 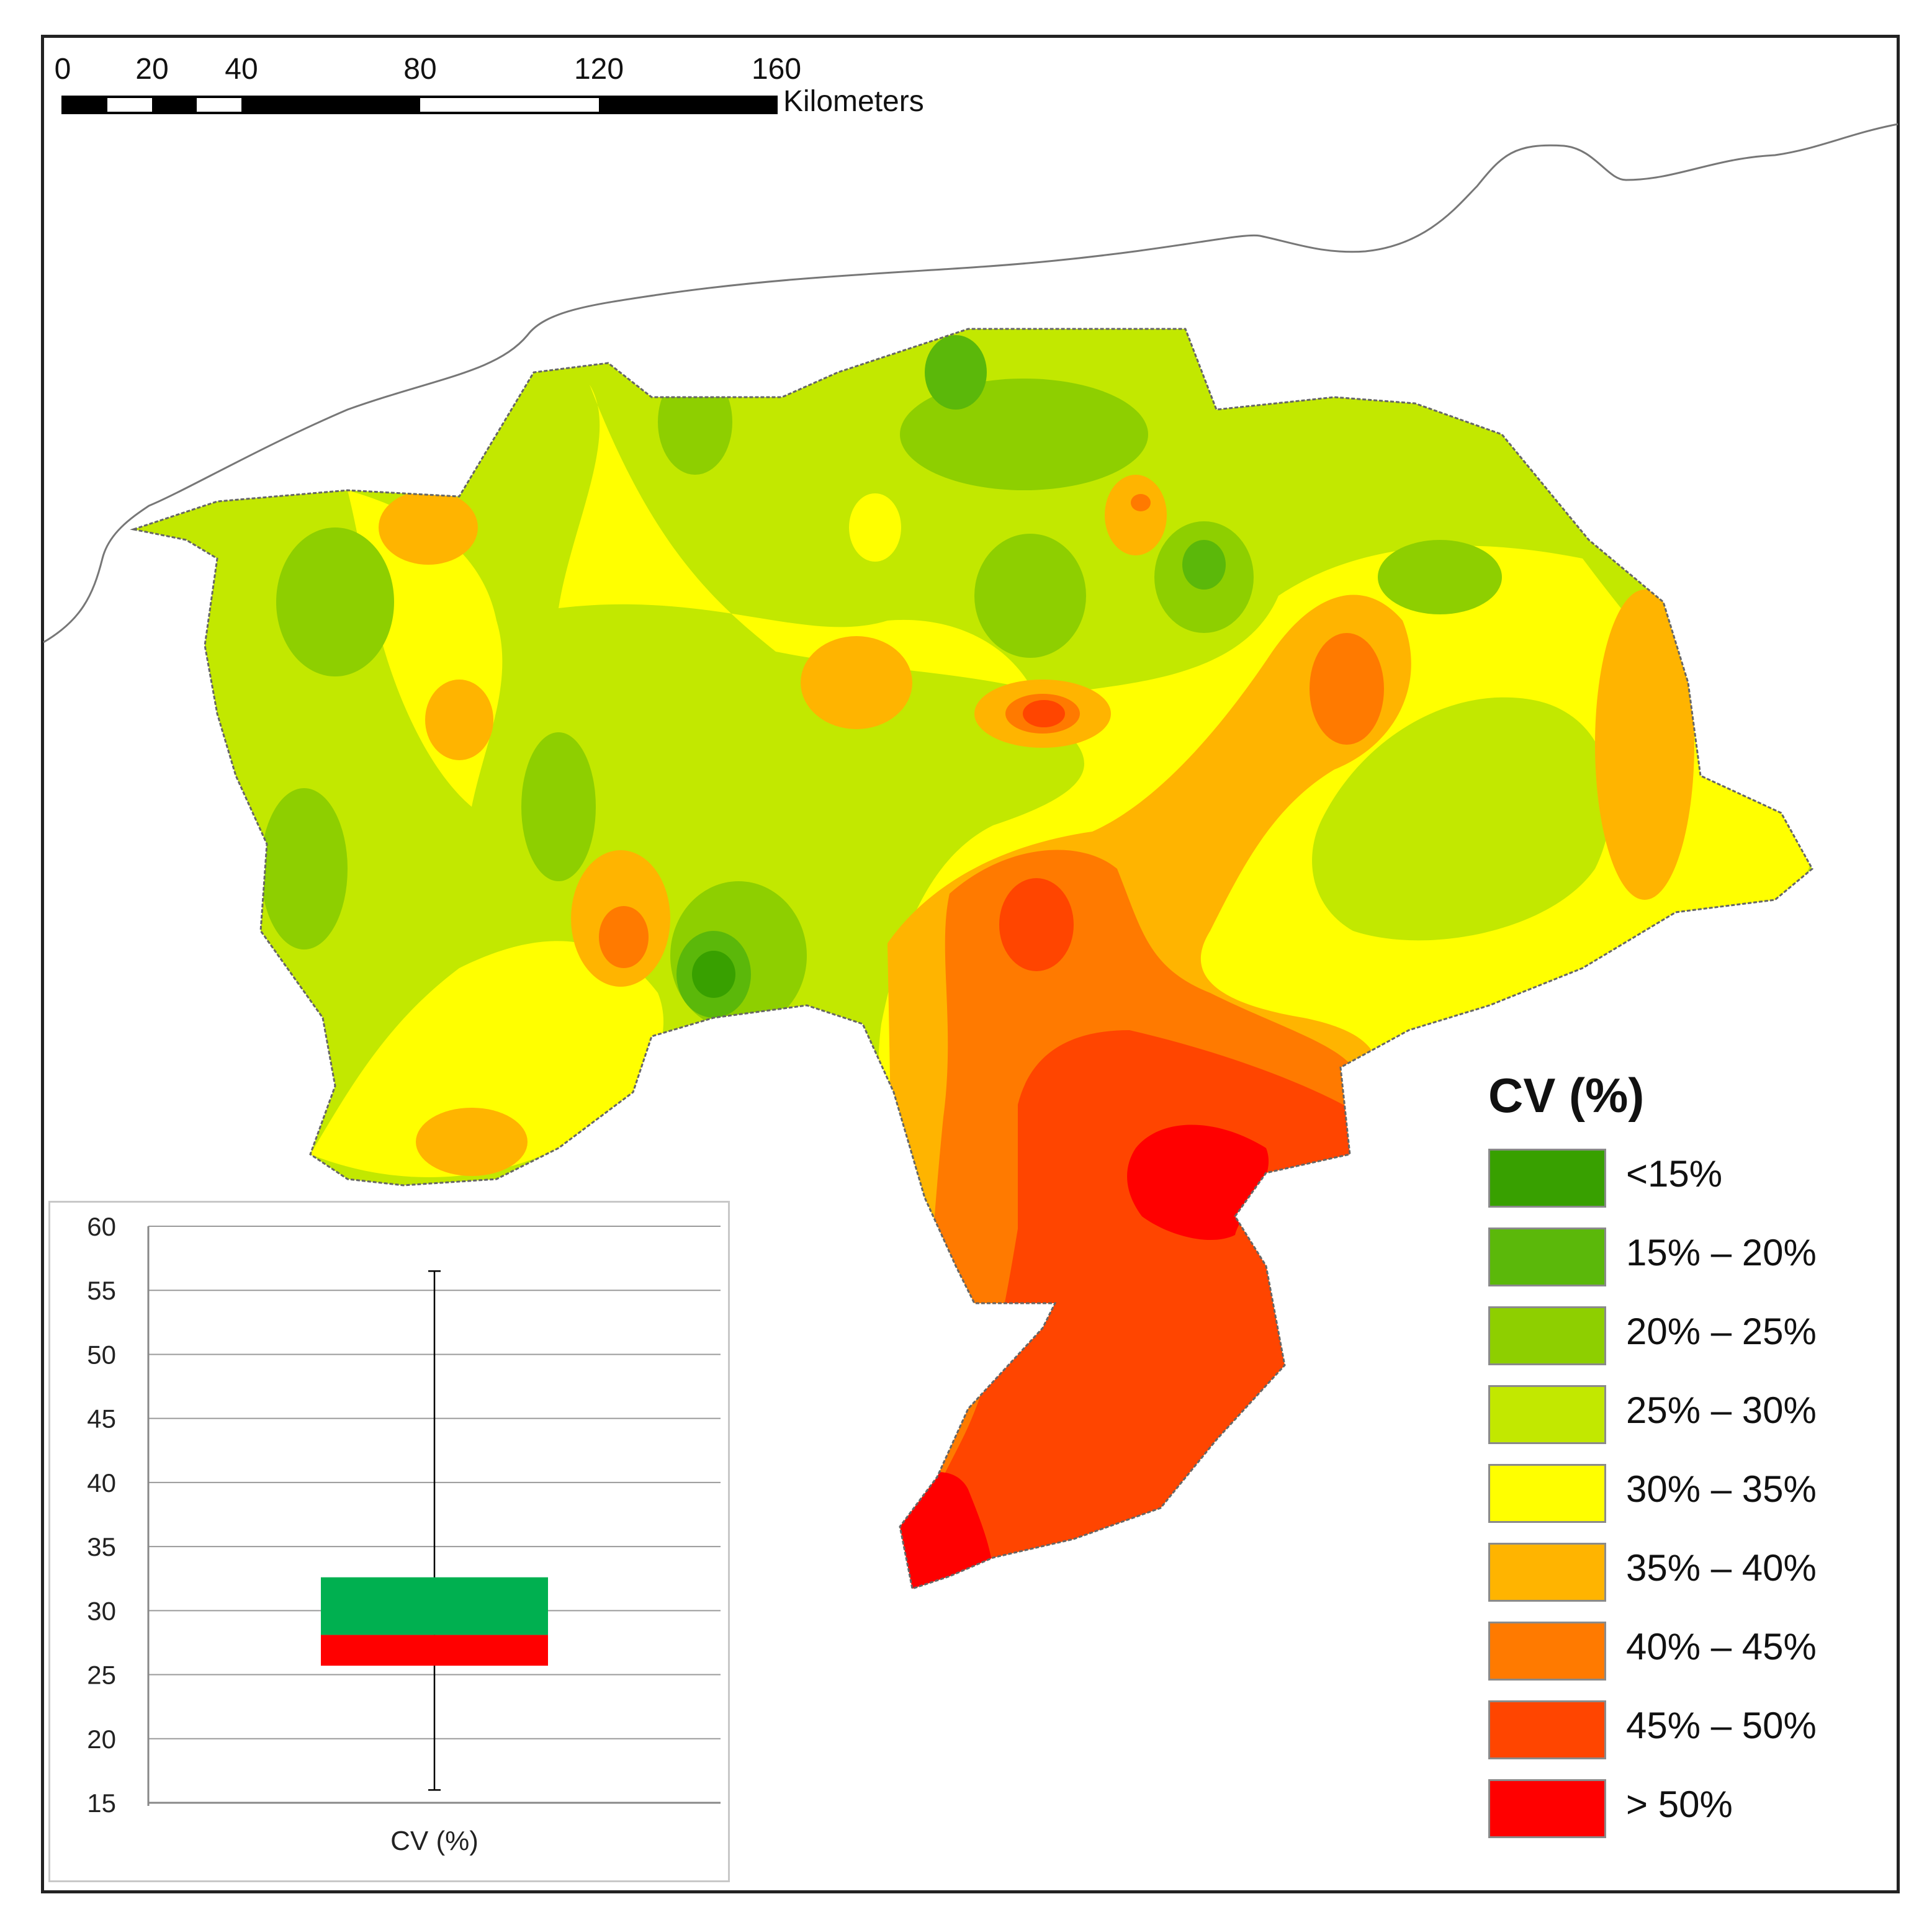 I want to click on scale-bar, so click(x=419, y=105).